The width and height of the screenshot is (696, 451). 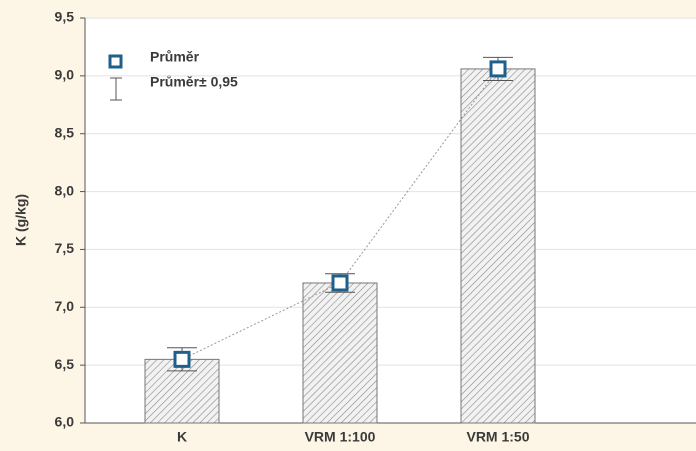 I want to click on y-tick-label: 7,5, so click(x=65, y=248).